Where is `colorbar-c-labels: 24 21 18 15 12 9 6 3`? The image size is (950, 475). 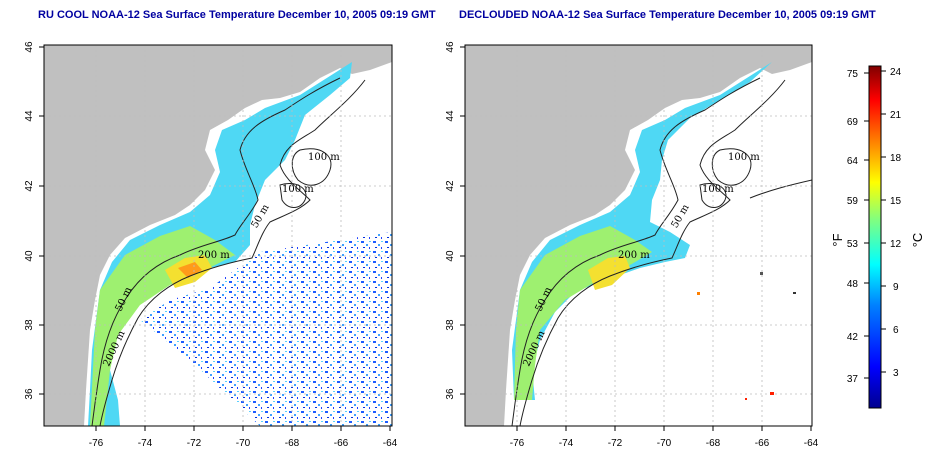
colorbar-c-labels: 24 21 18 15 12 9 6 3 is located at coordinates (896, 223).